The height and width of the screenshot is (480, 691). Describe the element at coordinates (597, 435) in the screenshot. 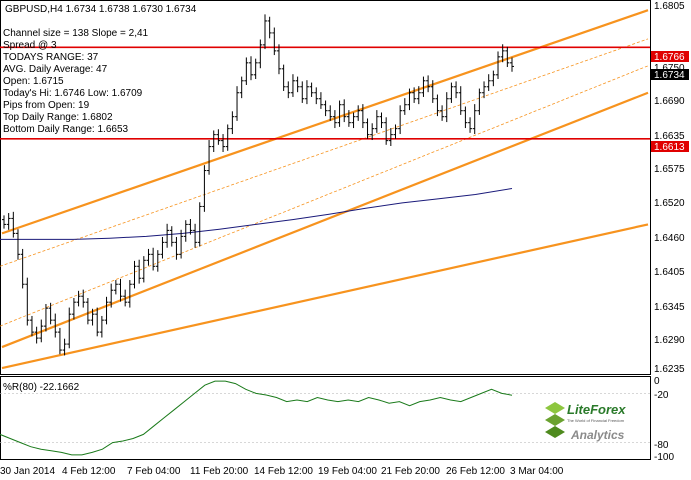

I see `logo-sub: Analytics` at that location.